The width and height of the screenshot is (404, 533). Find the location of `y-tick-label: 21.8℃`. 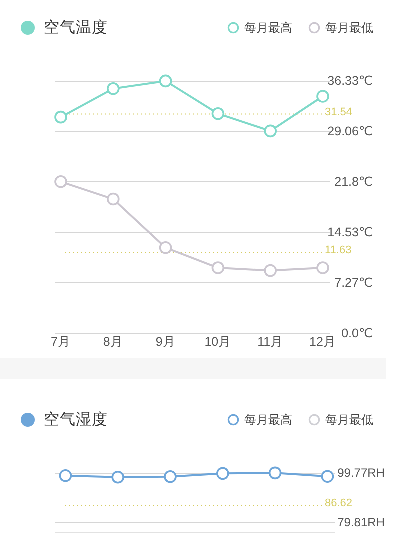

y-tick-label: 21.8℃ is located at coordinates (353, 181).